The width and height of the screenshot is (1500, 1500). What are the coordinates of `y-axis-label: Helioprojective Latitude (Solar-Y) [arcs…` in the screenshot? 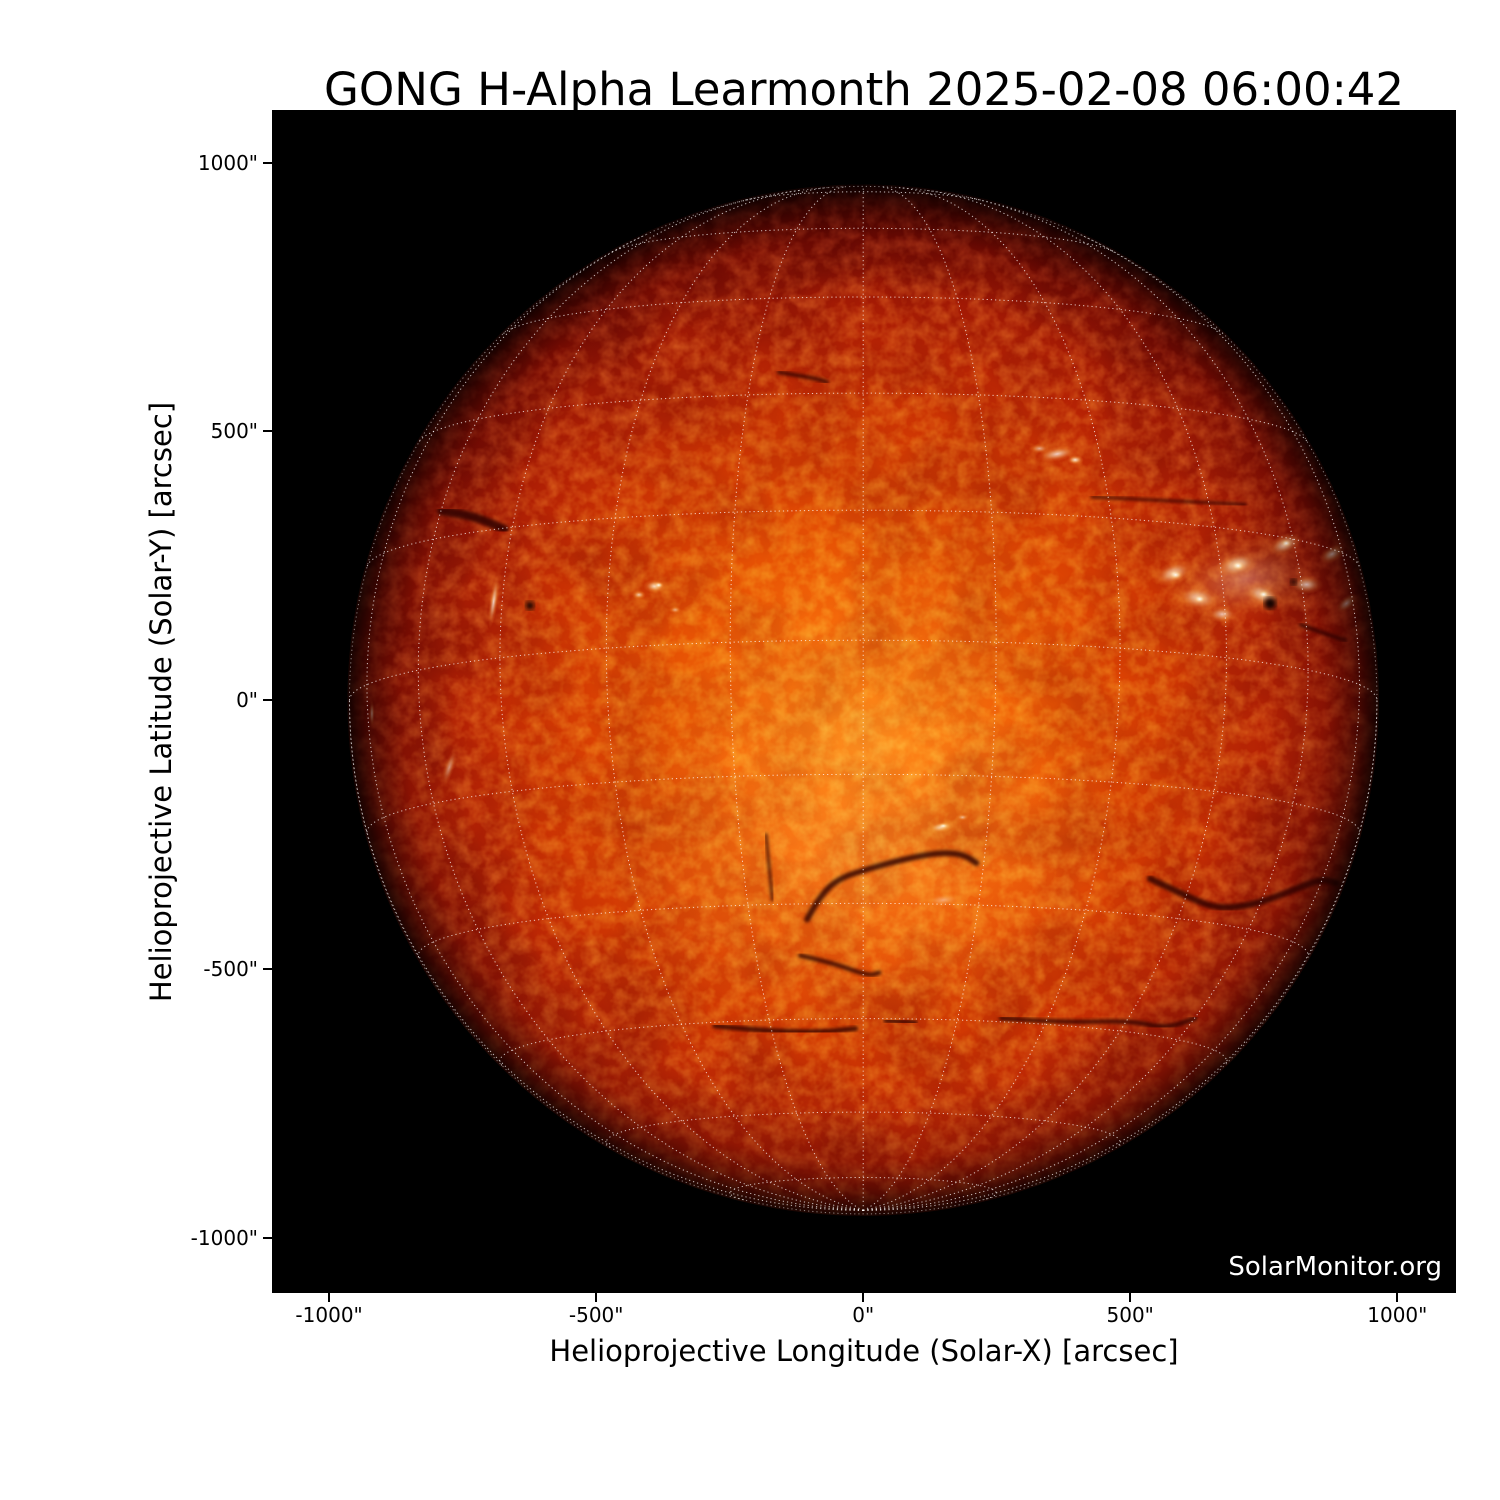 It's located at (161, 702).